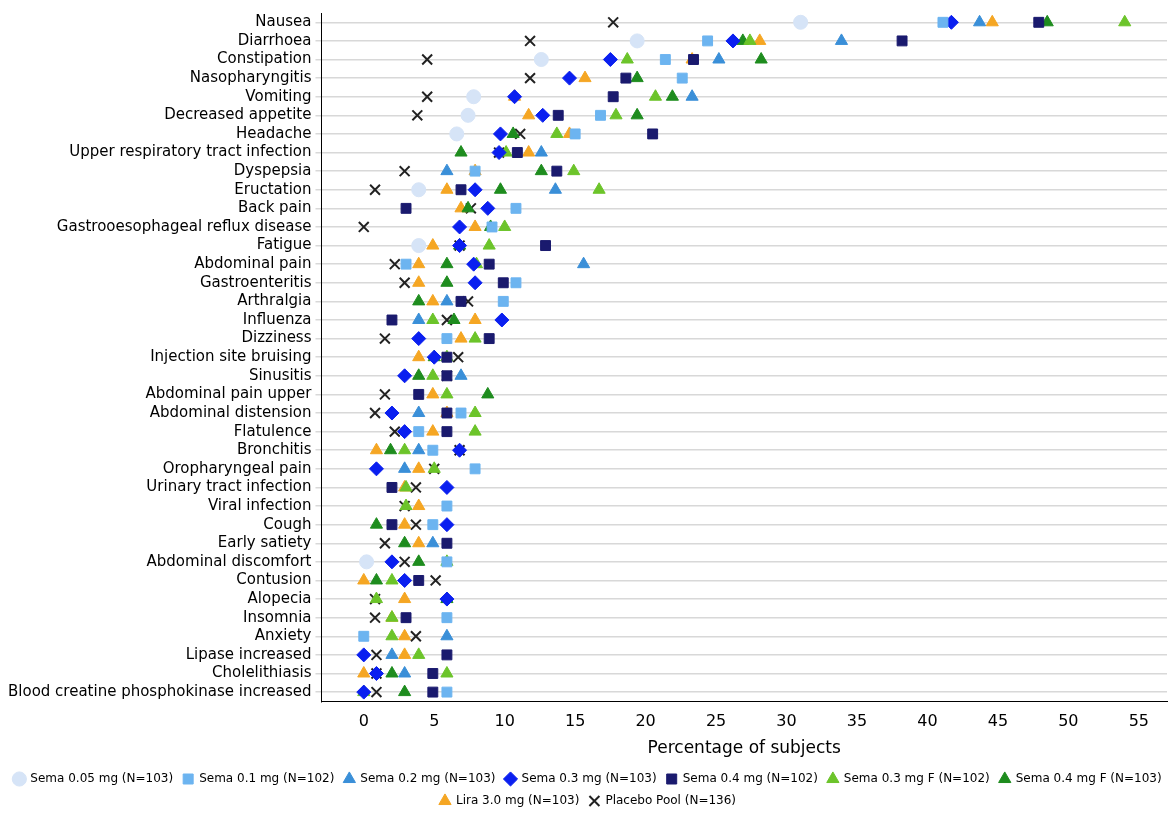  I want to click on y-tick-label: Influenza, so click(277, 318).